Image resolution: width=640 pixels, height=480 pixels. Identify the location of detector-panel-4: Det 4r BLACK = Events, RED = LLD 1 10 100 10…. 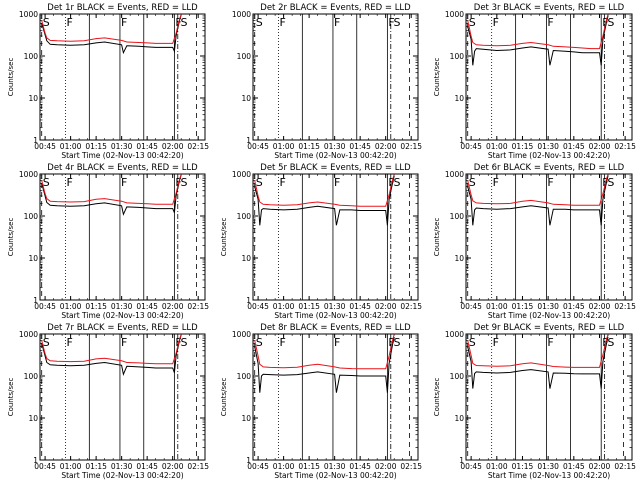
(108, 241).